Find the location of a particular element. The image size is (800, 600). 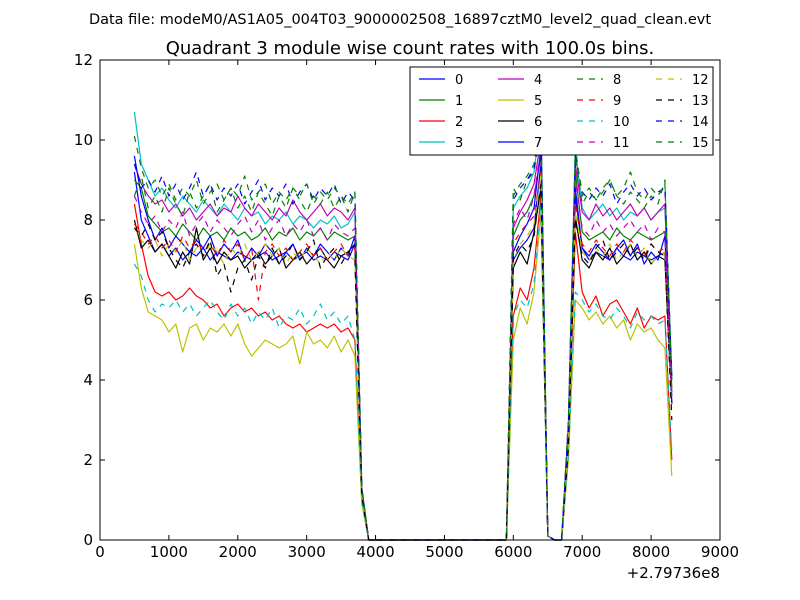

y-tick-label: 6 is located at coordinates (88, 300).